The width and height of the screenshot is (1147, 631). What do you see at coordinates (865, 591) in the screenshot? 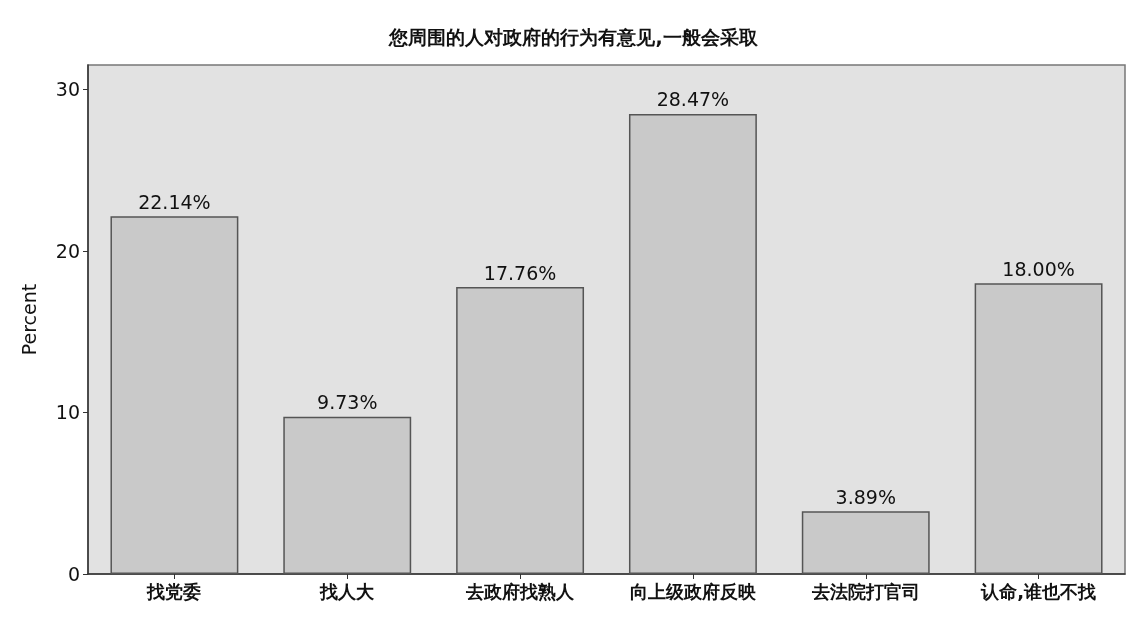
I see `x-tick-label: 去法院打官司` at bounding box center [865, 591].